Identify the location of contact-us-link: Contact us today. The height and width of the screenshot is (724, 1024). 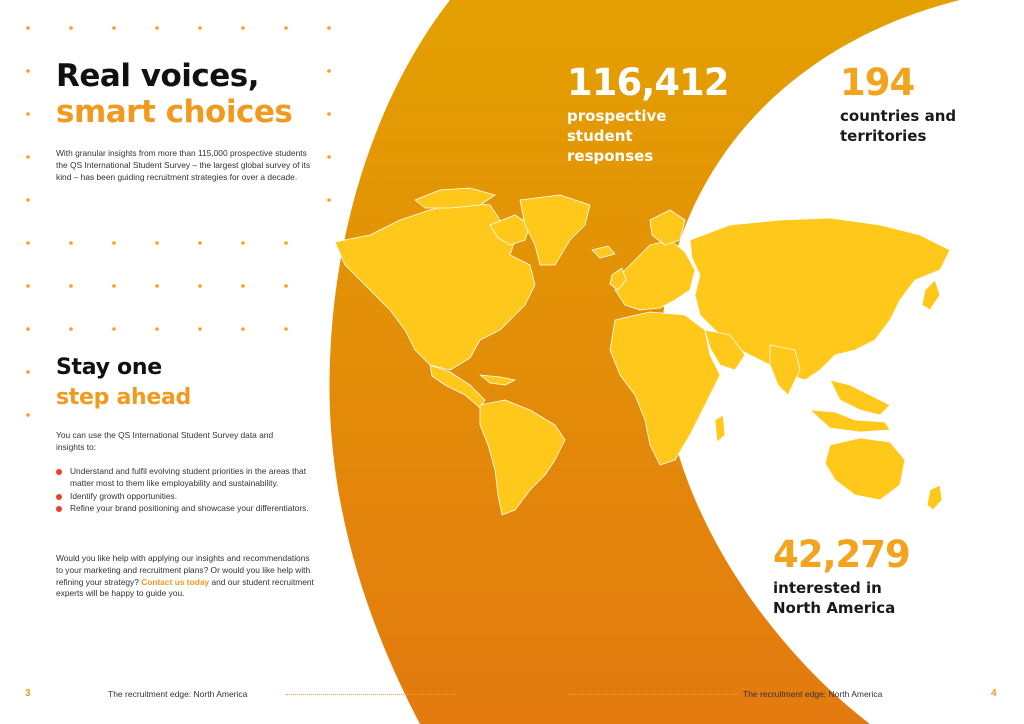
(175, 581).